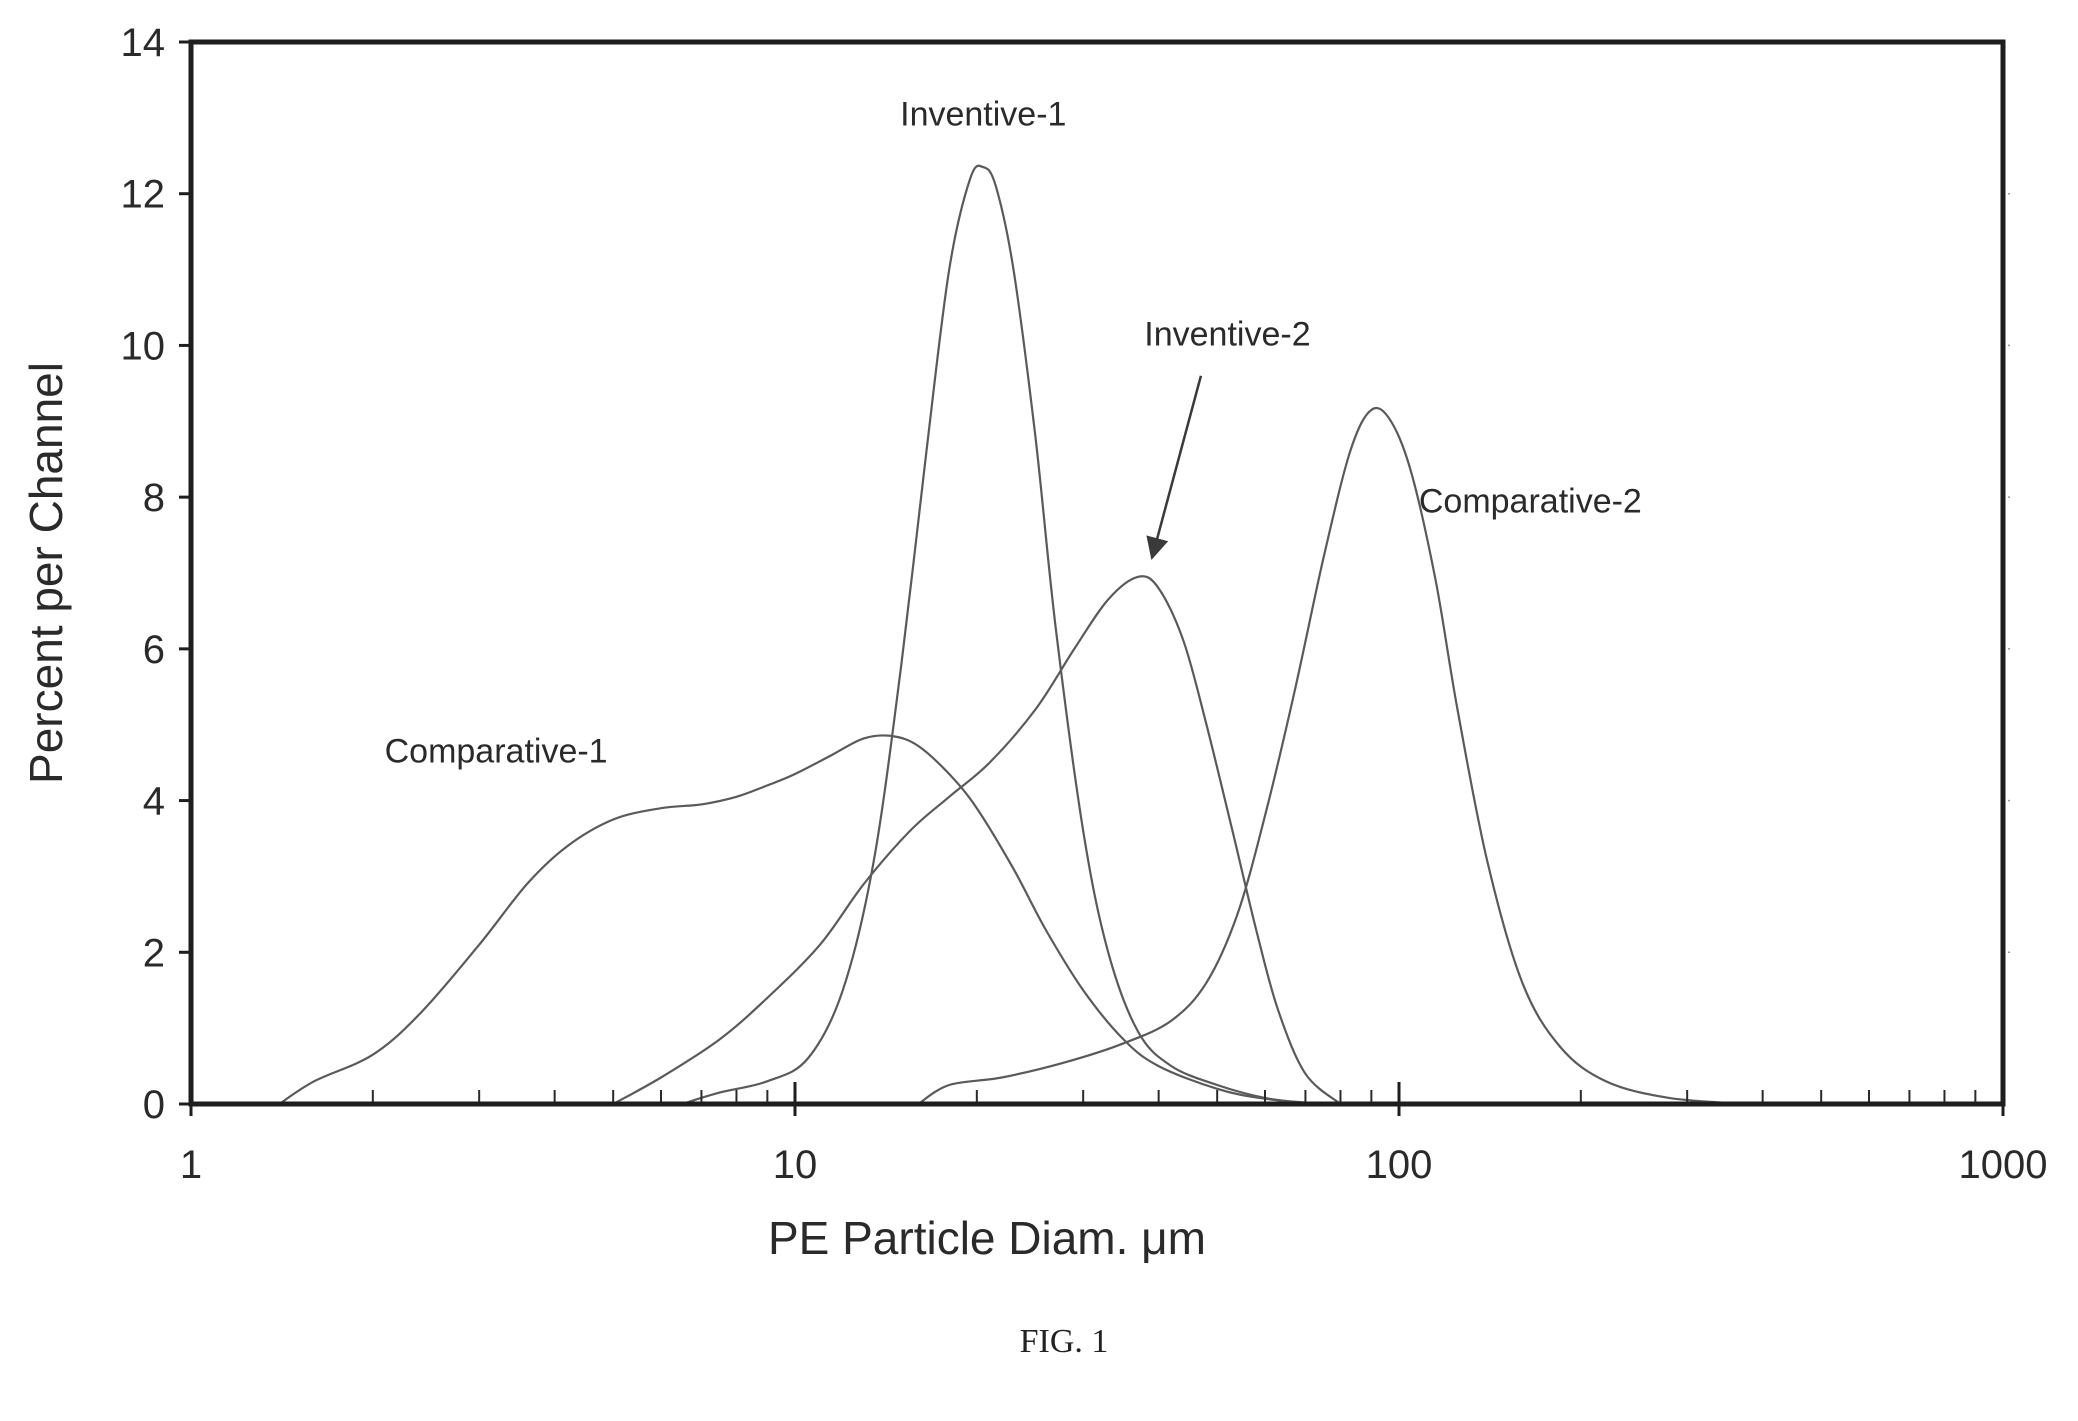  Describe the element at coordinates (143, 346) in the screenshot. I see `y-tick-label: 10` at that location.